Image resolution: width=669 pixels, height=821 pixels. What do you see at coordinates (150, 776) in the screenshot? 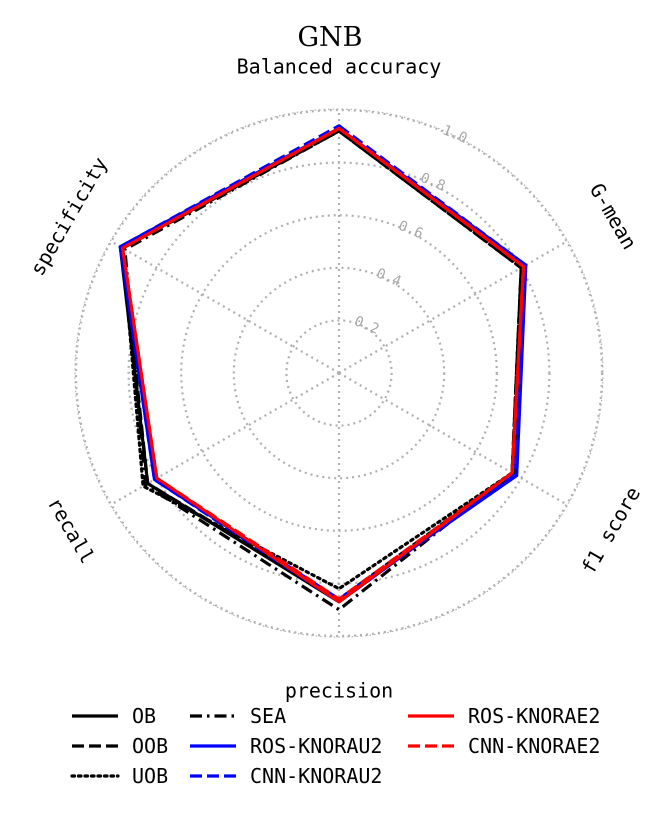
I see `legend-label-uob: UOB` at bounding box center [150, 776].